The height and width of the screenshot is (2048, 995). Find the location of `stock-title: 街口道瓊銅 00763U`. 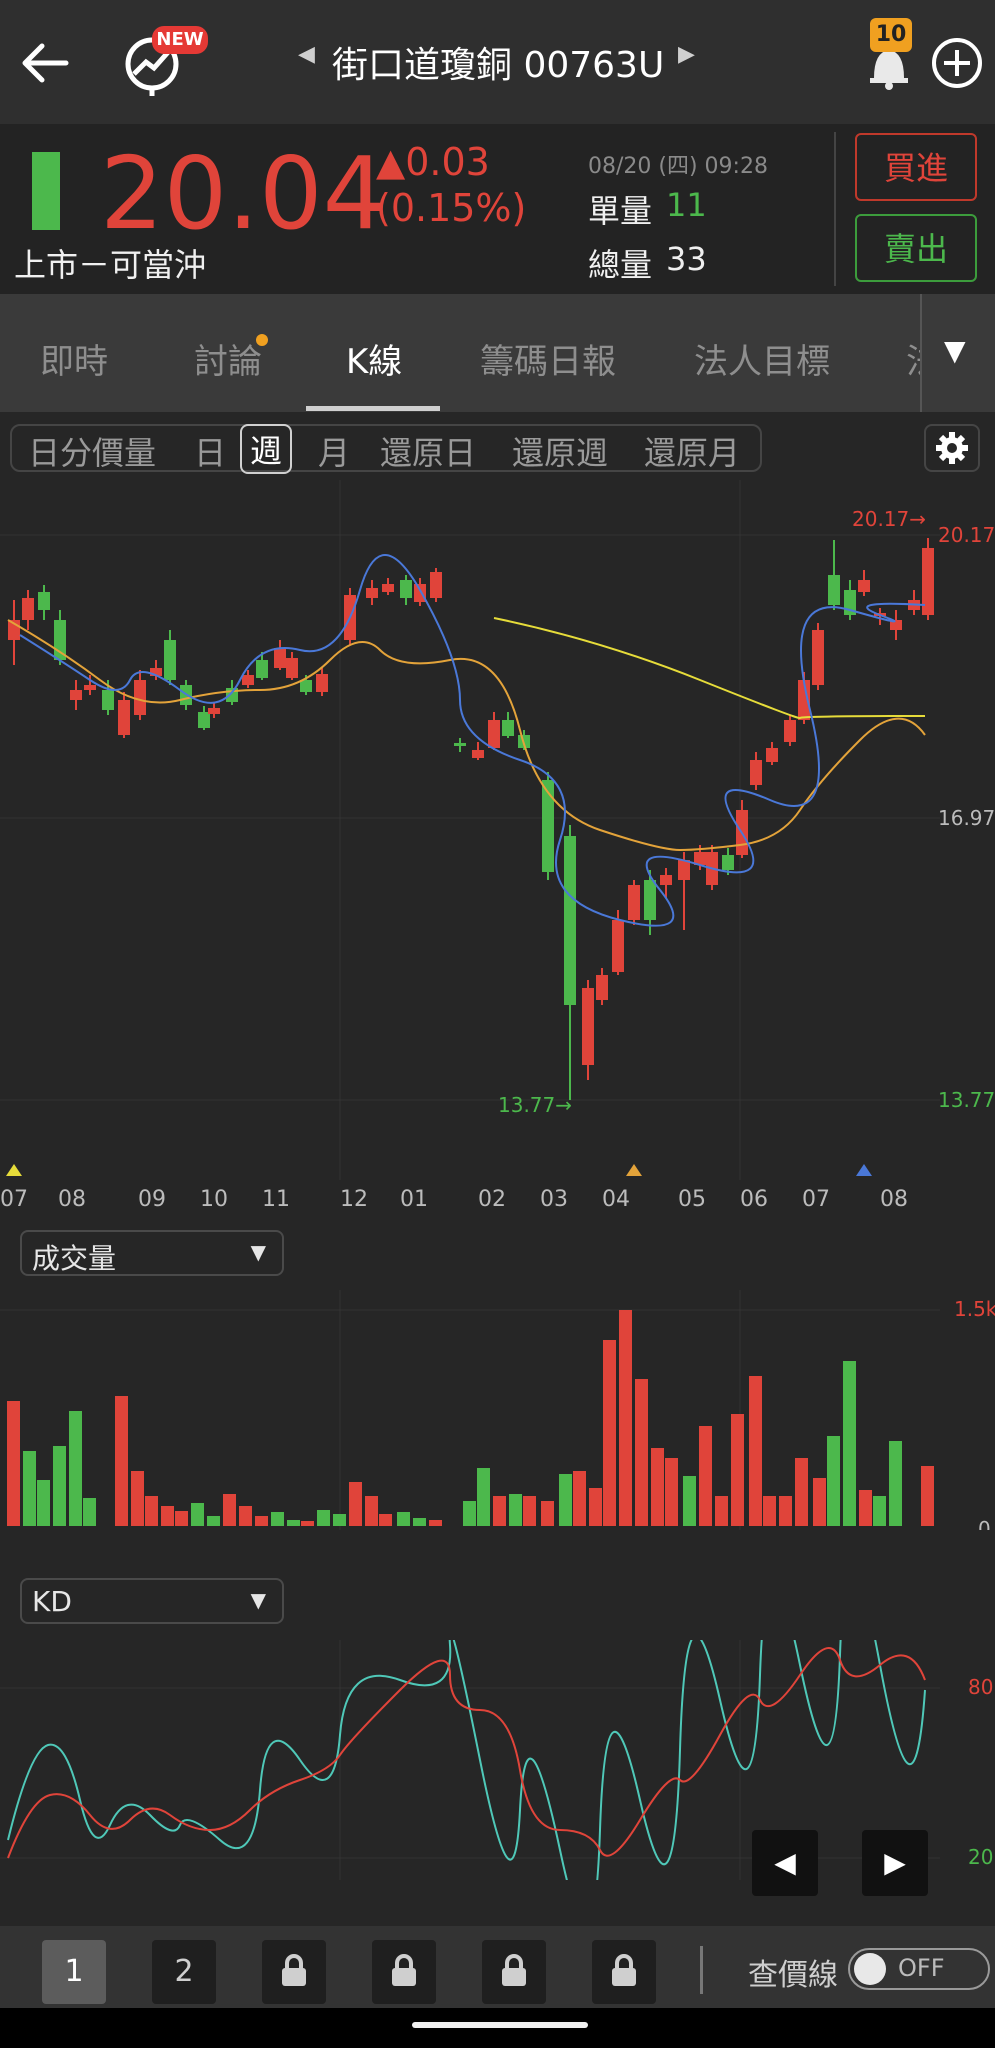

stock-title: 街口道瓊銅 00763U is located at coordinates (498, 65).